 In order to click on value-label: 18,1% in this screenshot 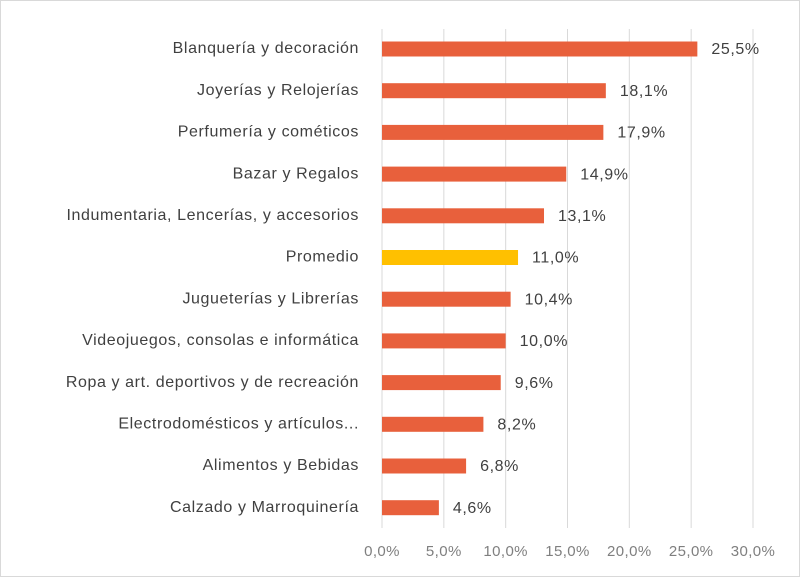, I will do `click(644, 91)`.